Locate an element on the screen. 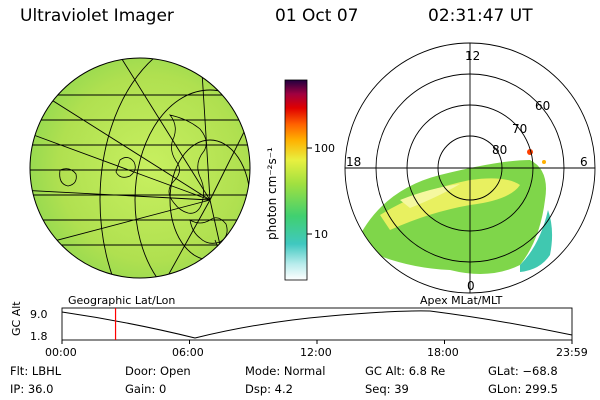  instrument-title: Ultraviolet Imager is located at coordinates (97, 16).